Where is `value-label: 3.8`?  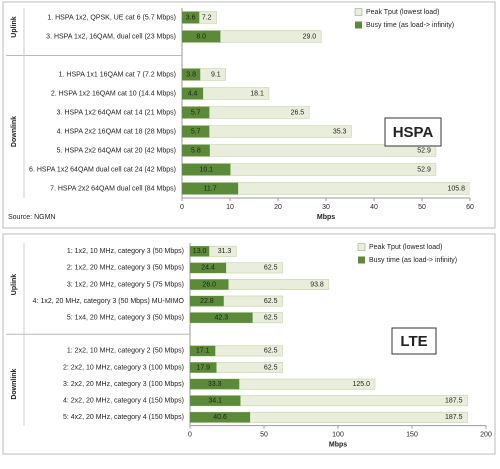
value-label: 3.8 is located at coordinates (191, 74).